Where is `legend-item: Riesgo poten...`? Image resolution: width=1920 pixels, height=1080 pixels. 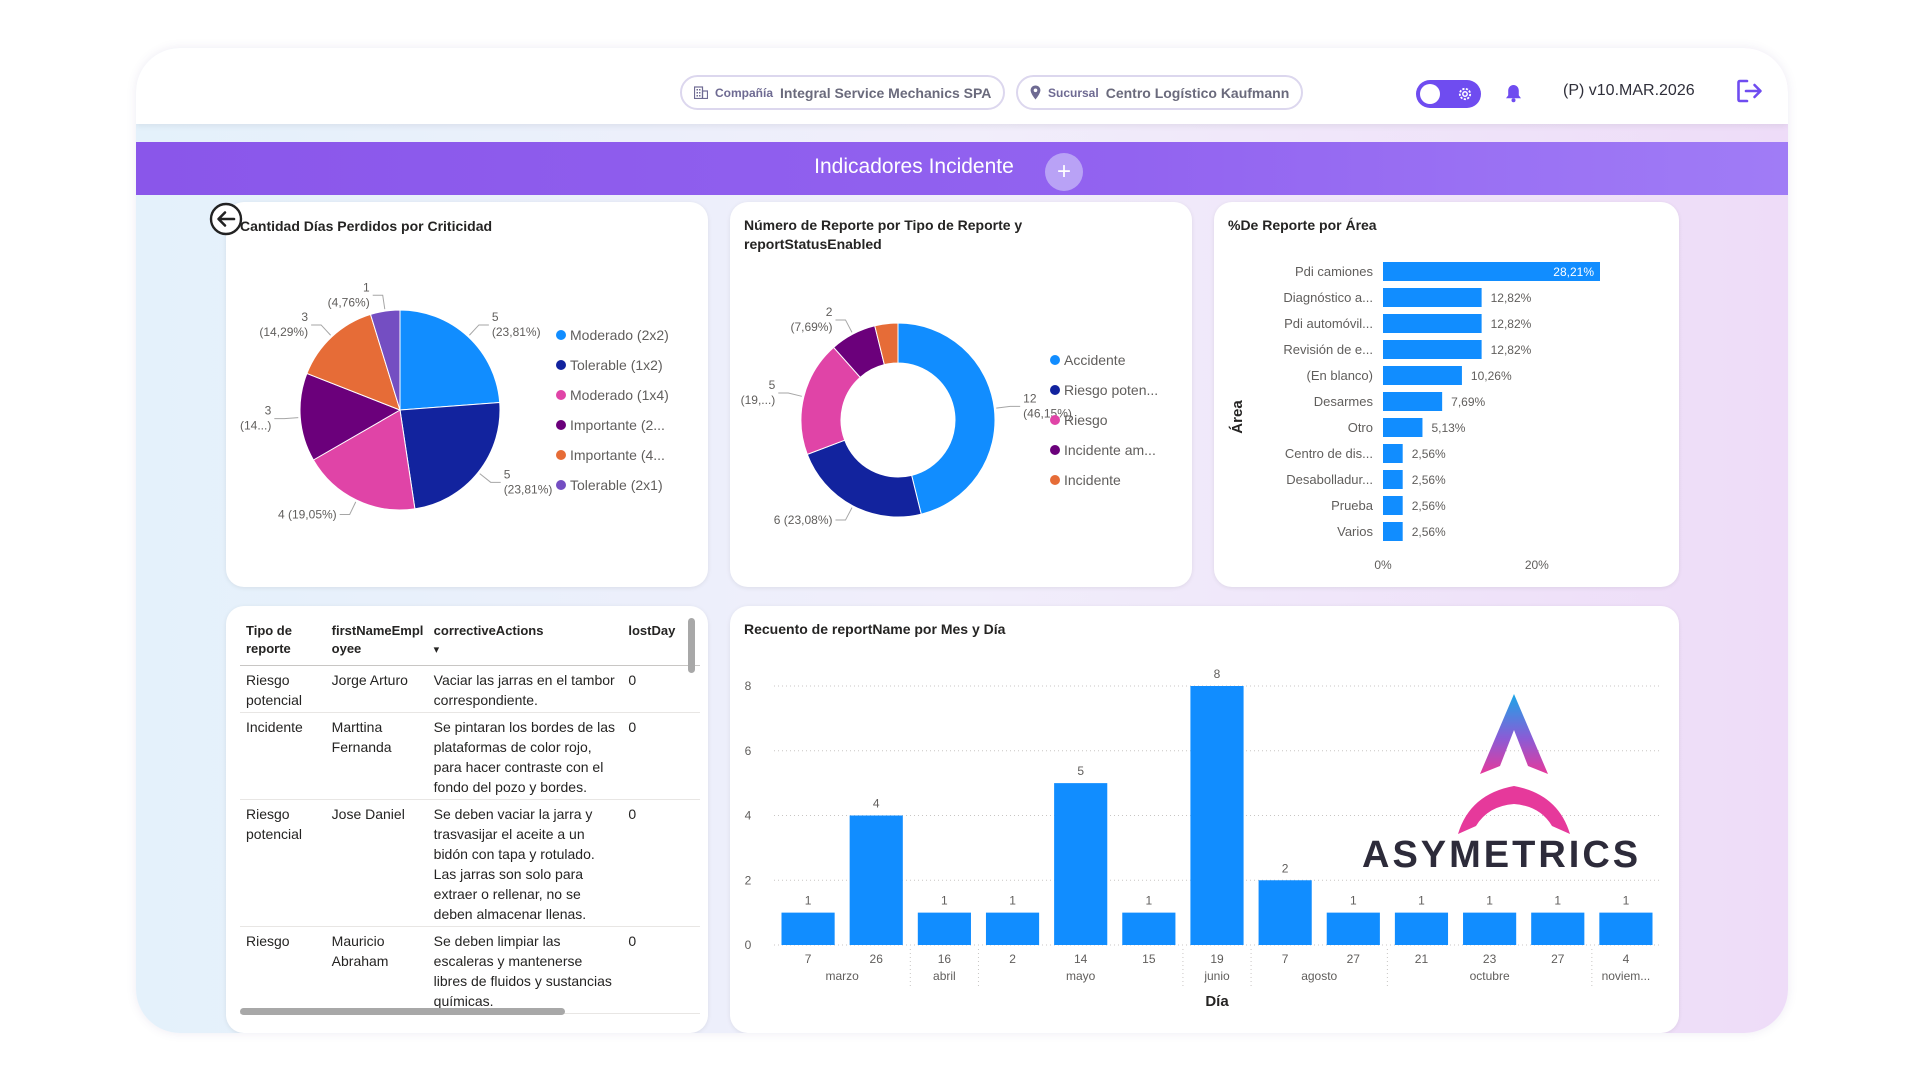
legend-item: Riesgo poten... is located at coordinates (1104, 390).